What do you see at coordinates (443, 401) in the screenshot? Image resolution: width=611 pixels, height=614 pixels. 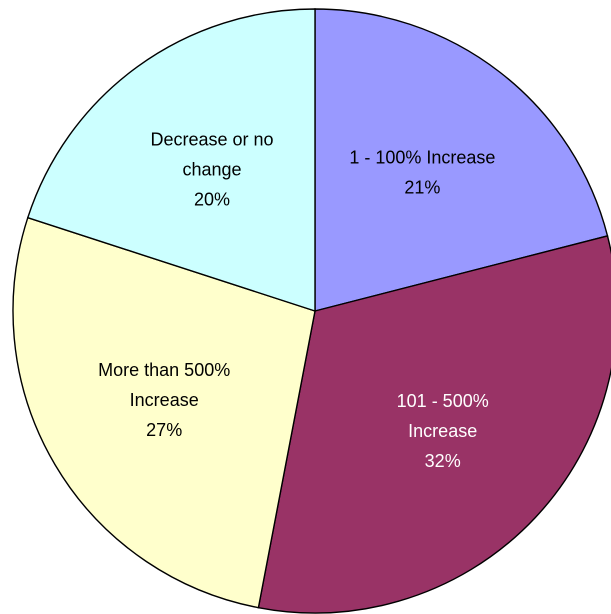 I see `pie-slice-101-500-label-line: 101 - 500%` at bounding box center [443, 401].